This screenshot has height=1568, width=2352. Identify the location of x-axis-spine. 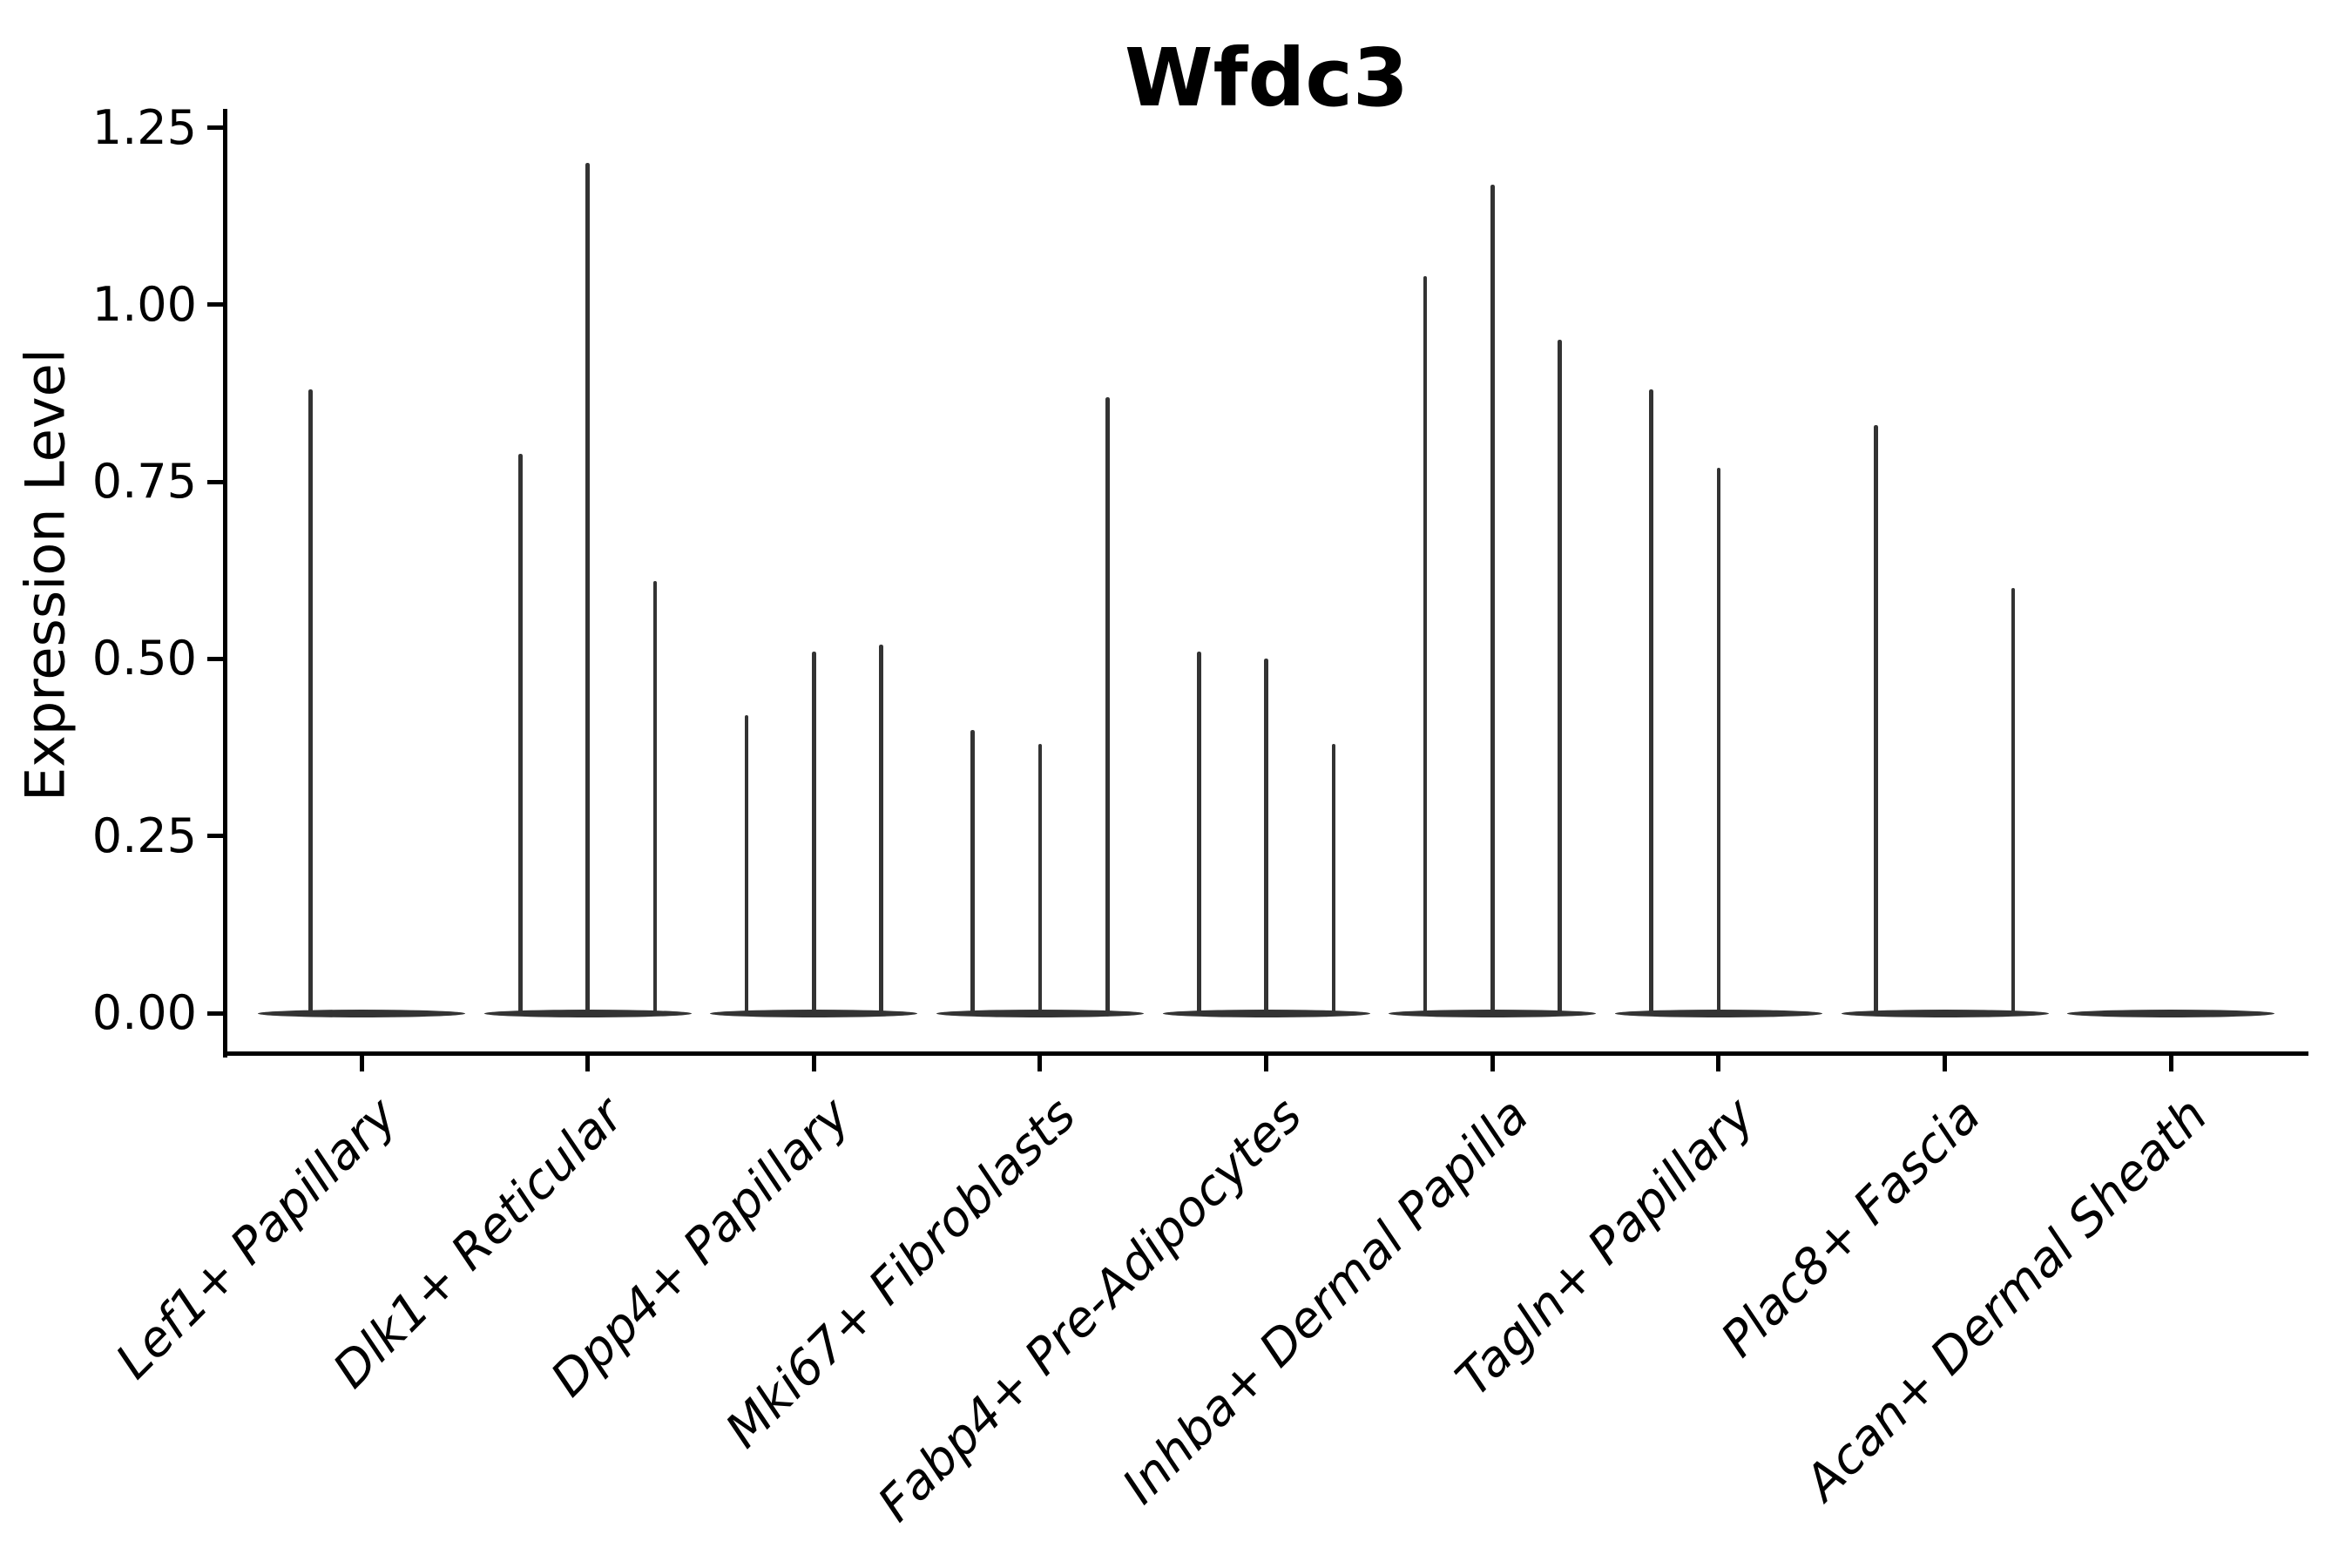
(1265, 1054).